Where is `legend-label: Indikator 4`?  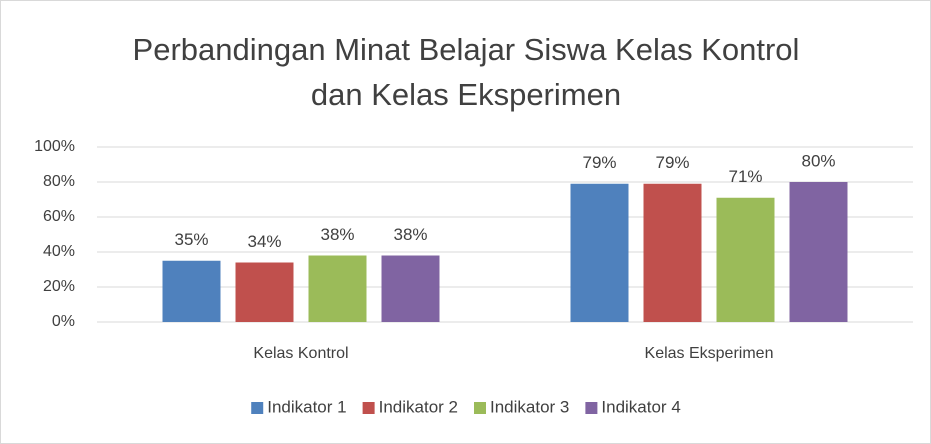
legend-label: Indikator 4 is located at coordinates (640, 406).